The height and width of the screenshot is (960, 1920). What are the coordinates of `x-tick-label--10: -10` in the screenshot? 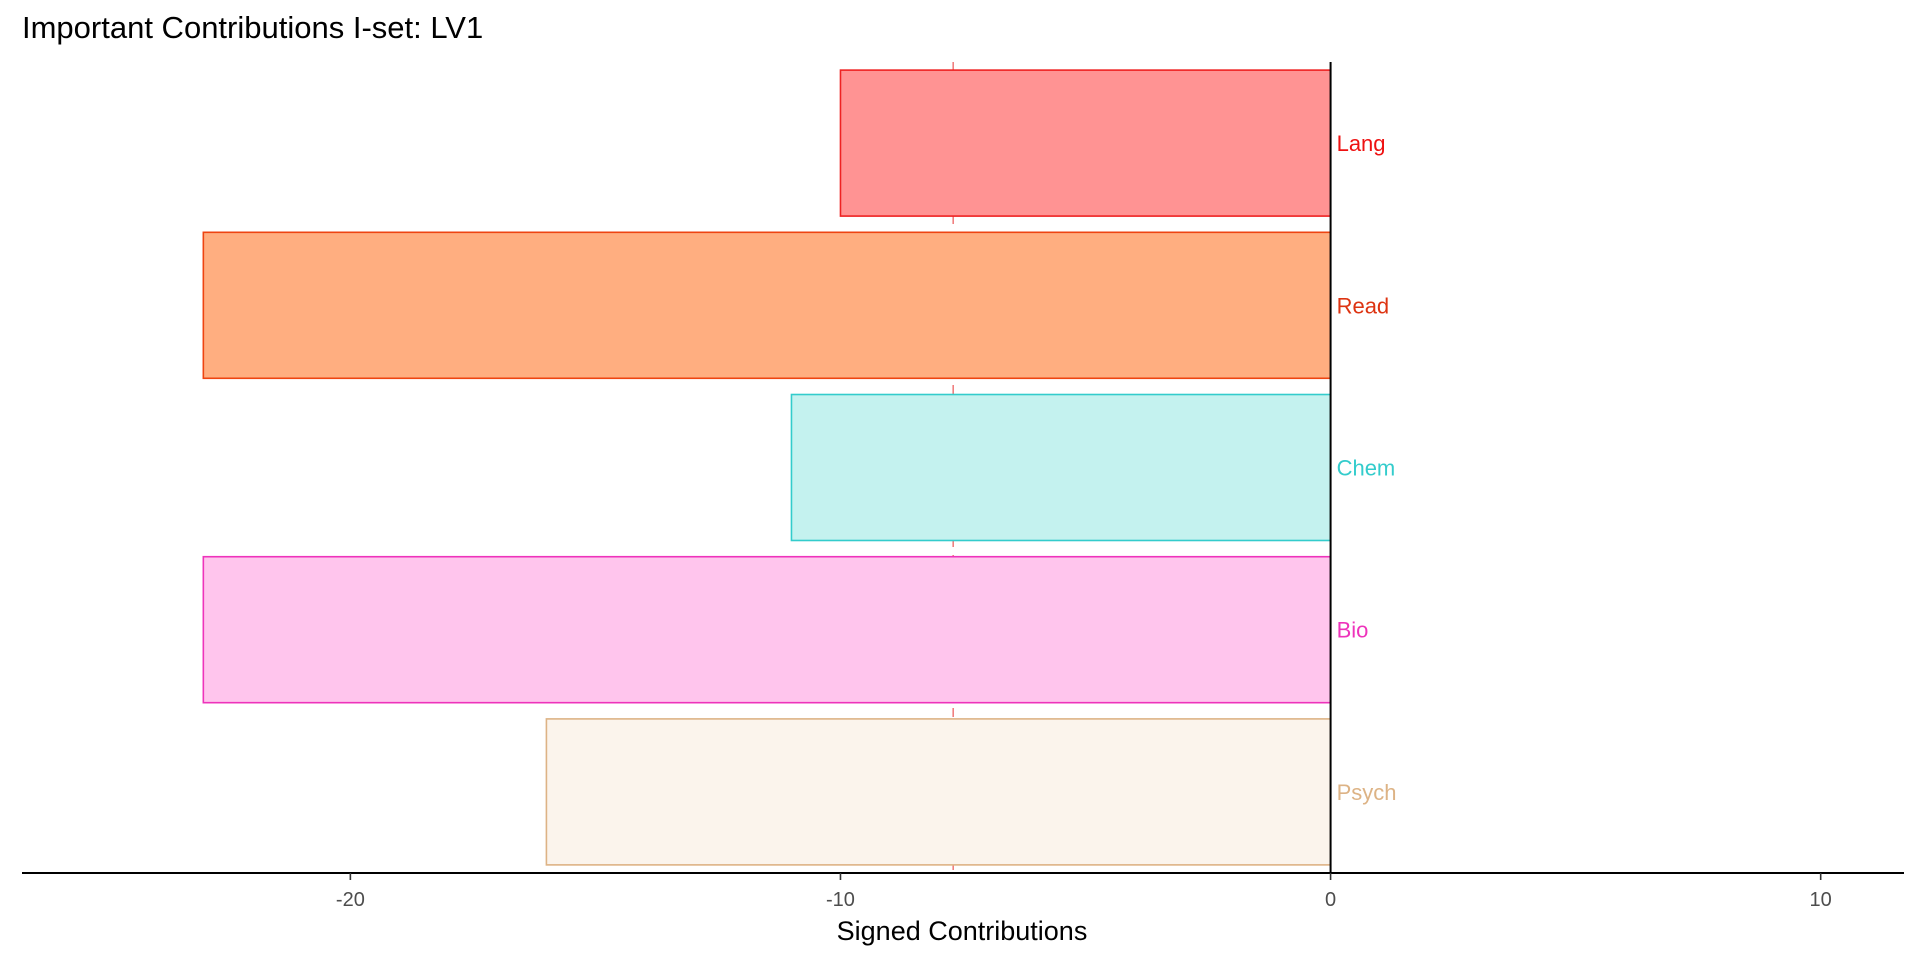 It's located at (840, 900).